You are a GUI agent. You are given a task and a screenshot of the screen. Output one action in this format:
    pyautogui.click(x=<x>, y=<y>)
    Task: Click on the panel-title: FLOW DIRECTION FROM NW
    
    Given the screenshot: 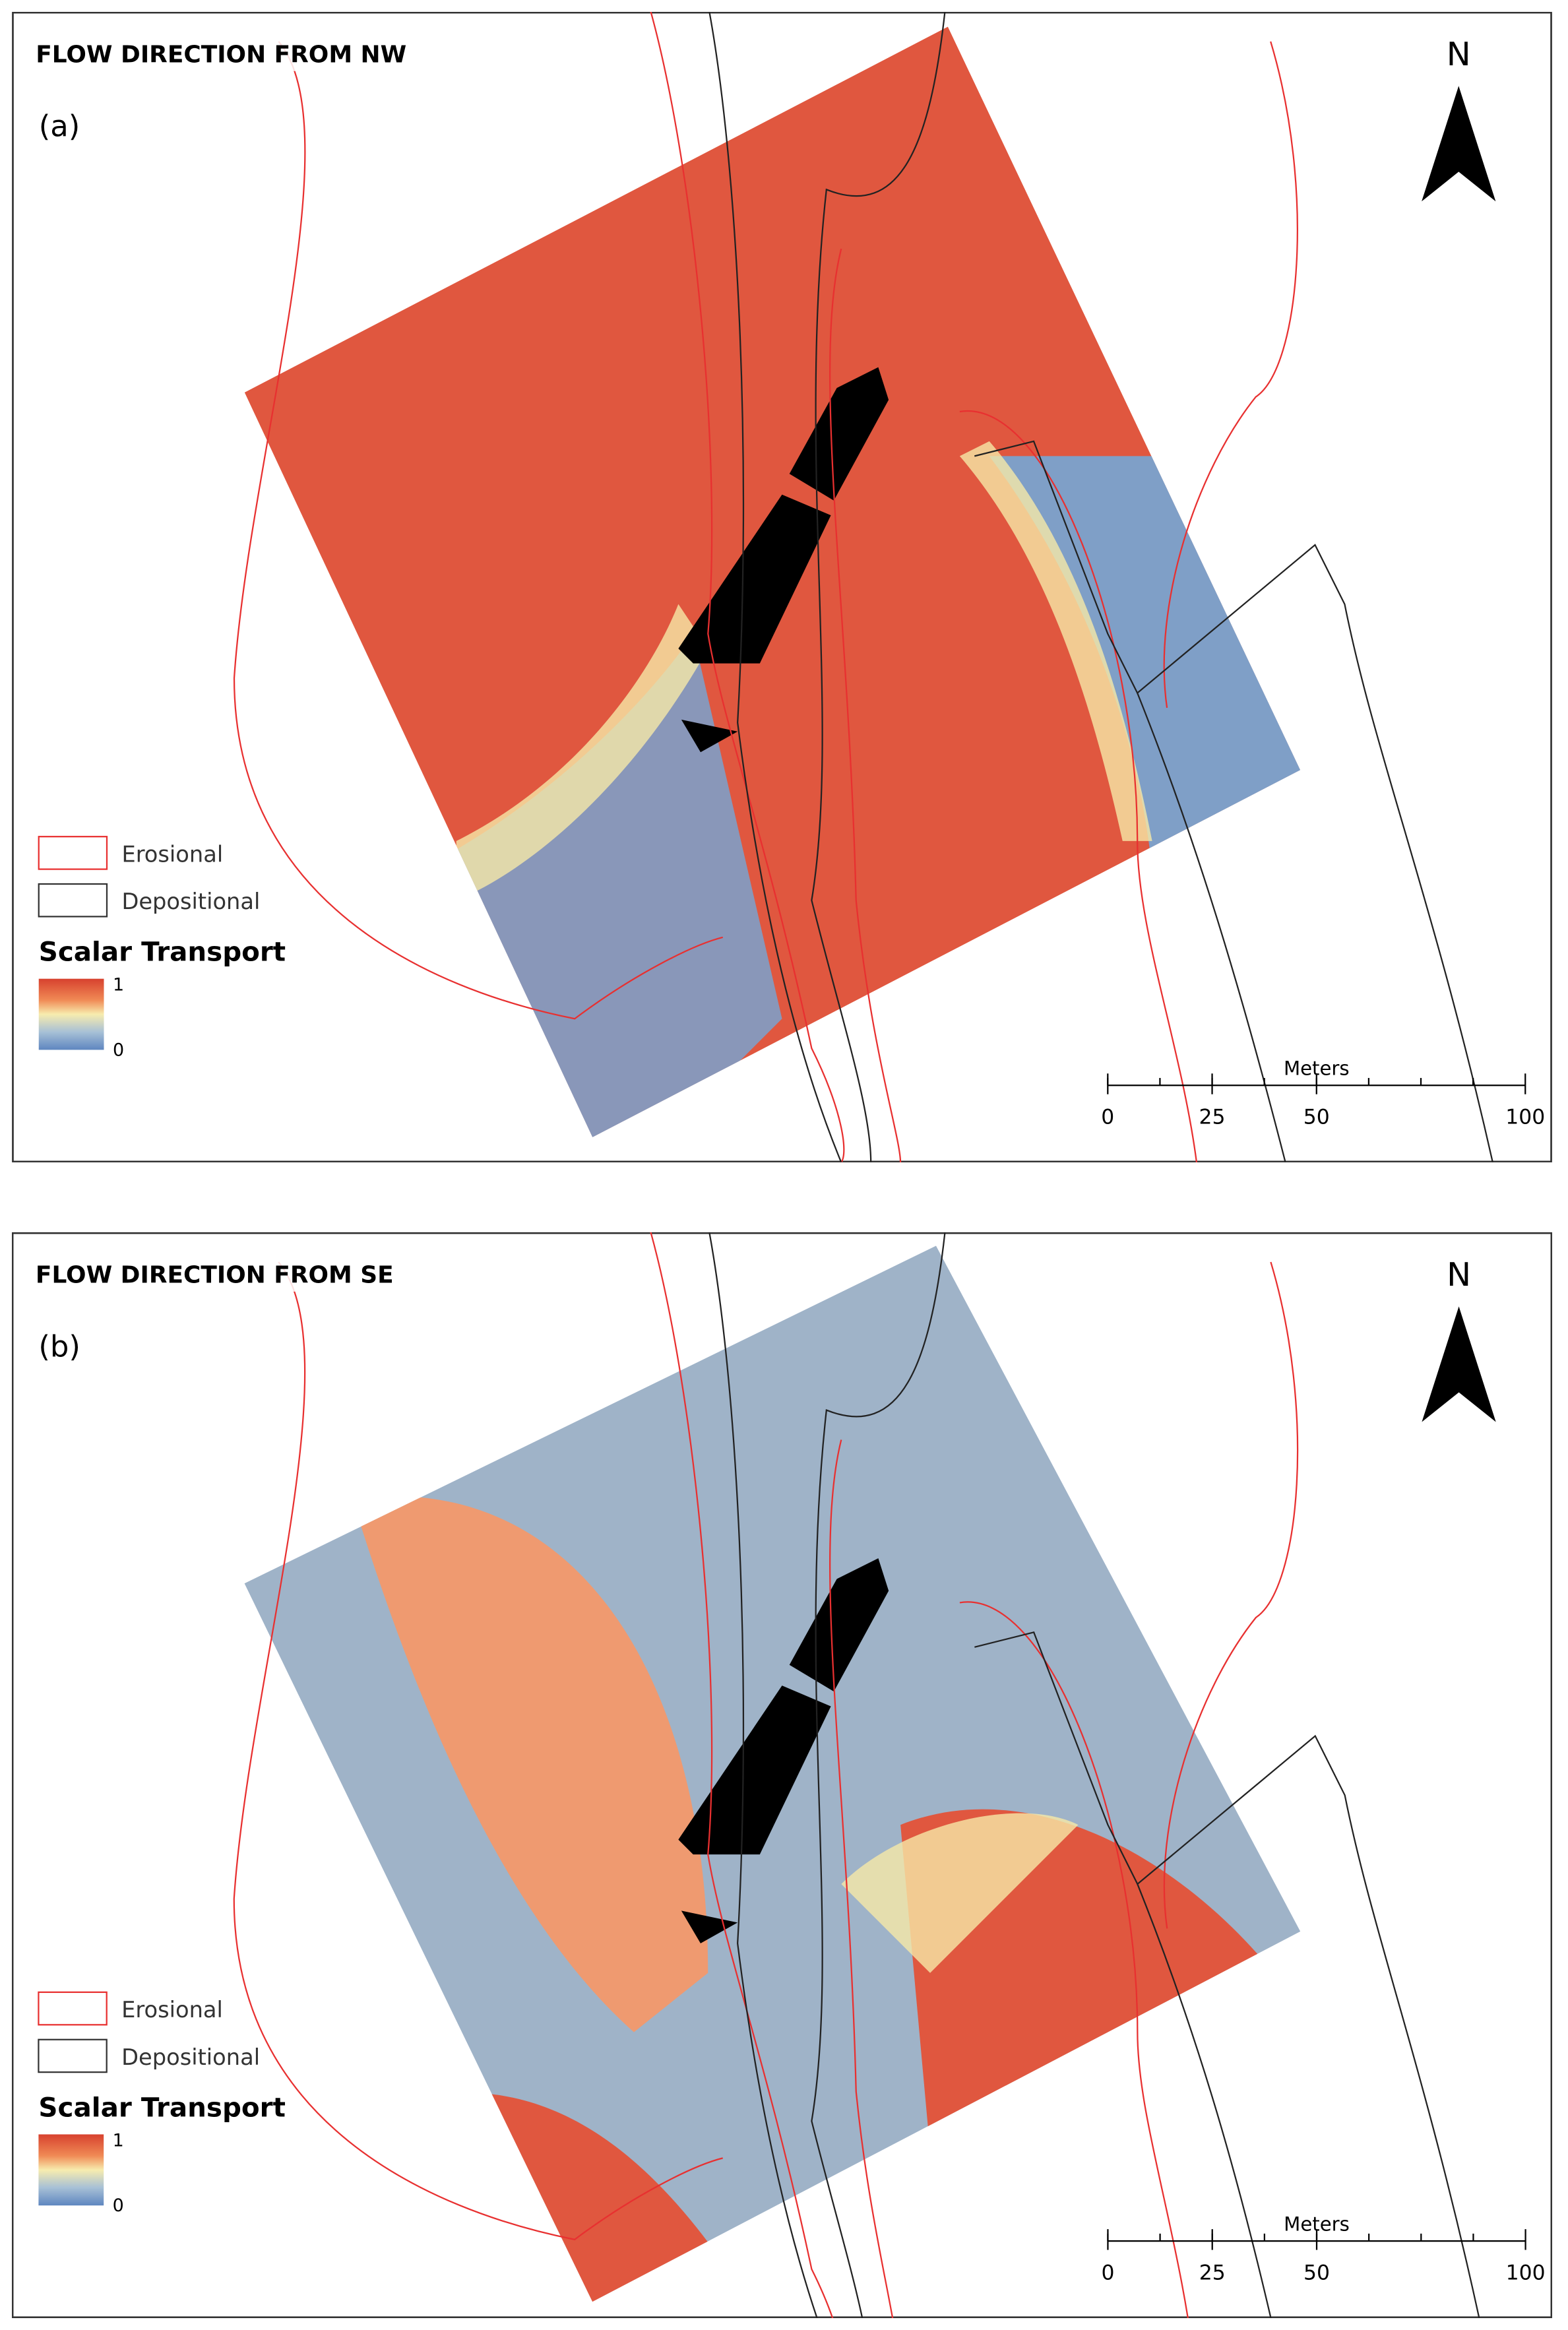 What is the action you would take?
    pyautogui.click(x=221, y=54)
    